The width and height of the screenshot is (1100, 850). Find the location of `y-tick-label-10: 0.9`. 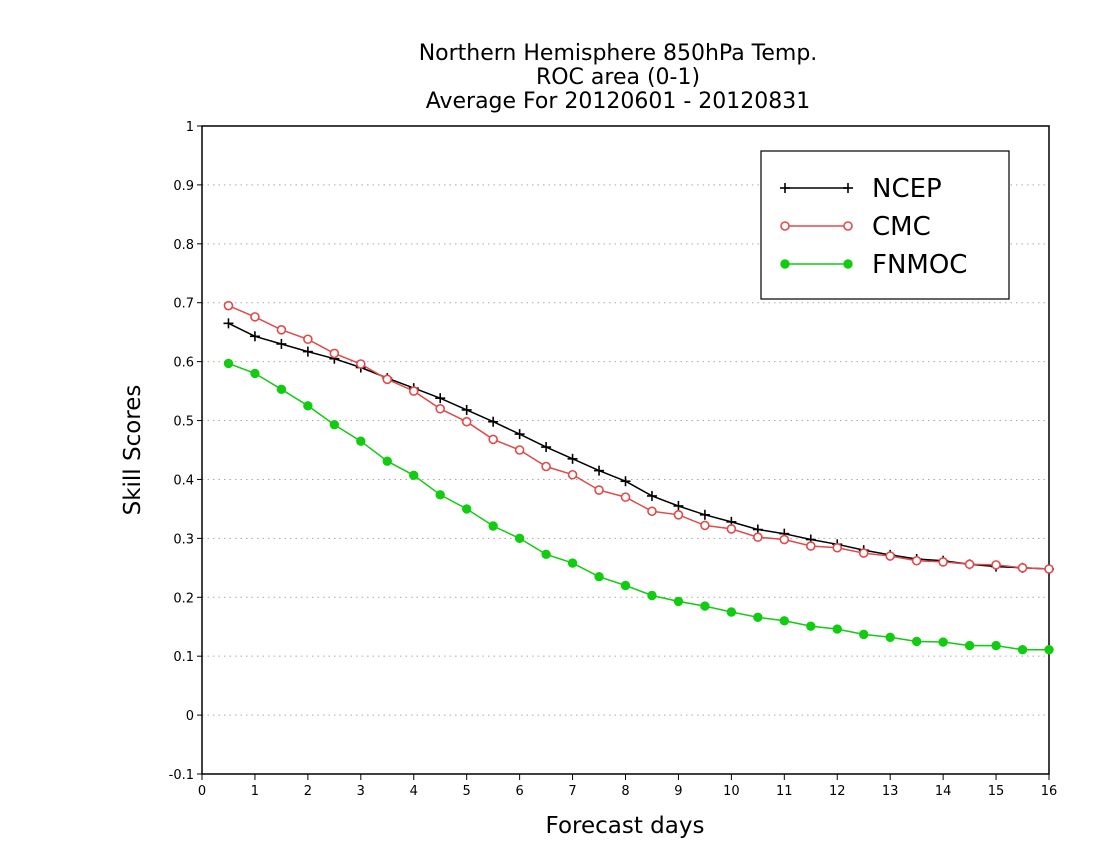

y-tick-label-10: 0.9 is located at coordinates (183, 186).